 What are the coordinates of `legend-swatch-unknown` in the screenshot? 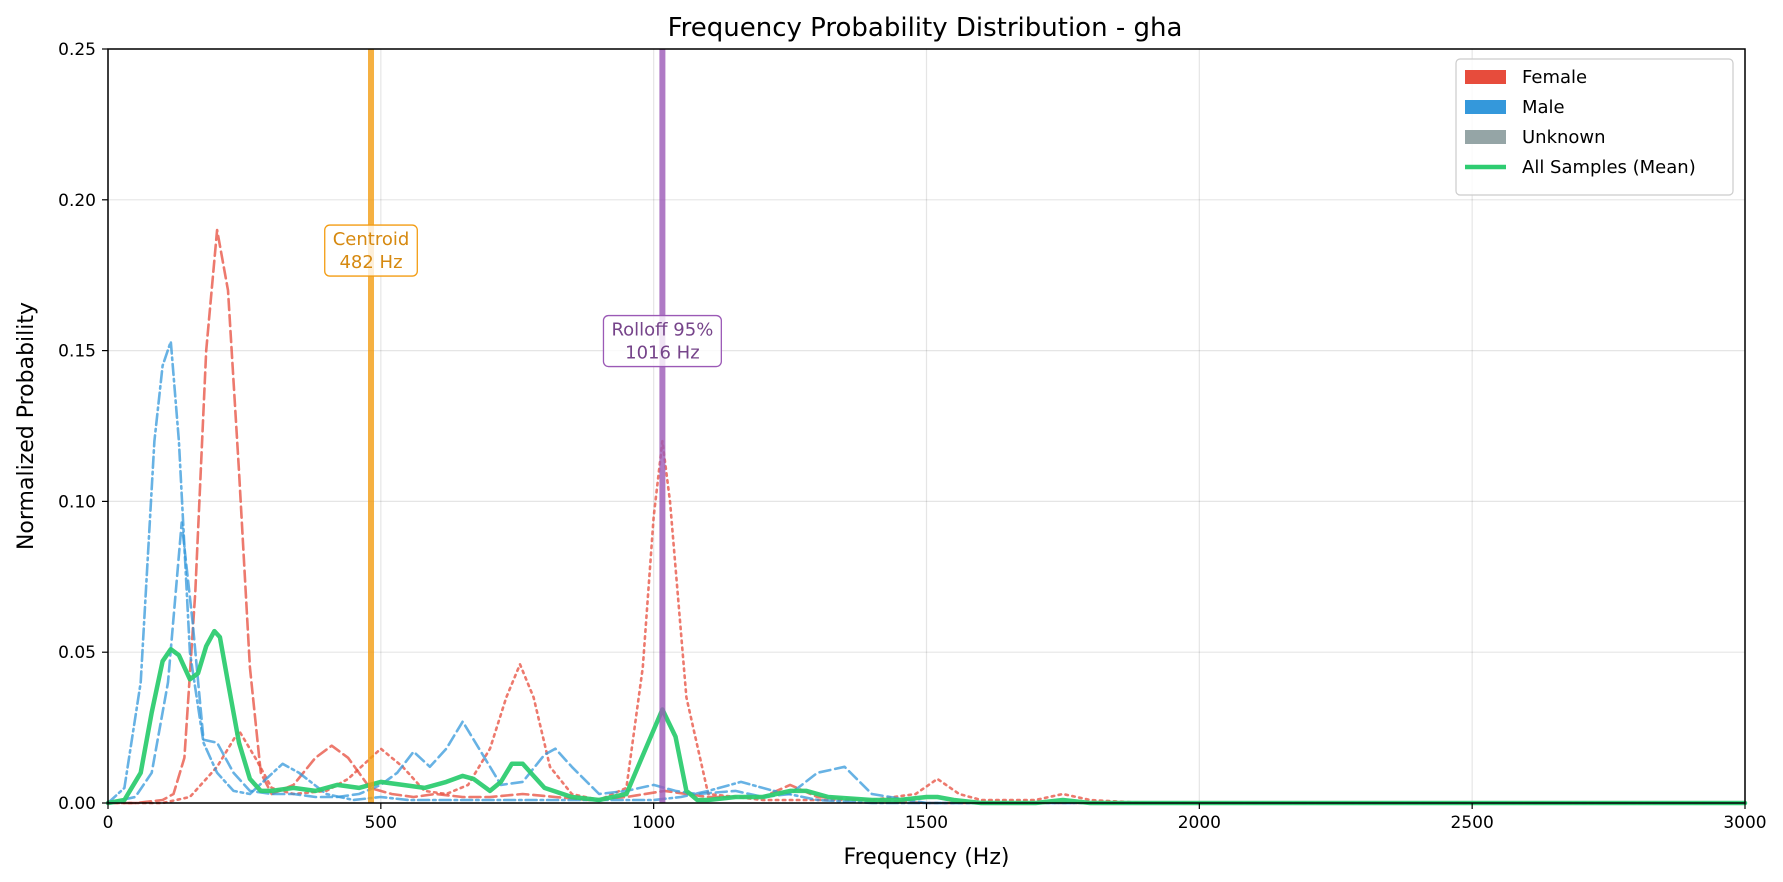 It's located at (1485, 137).